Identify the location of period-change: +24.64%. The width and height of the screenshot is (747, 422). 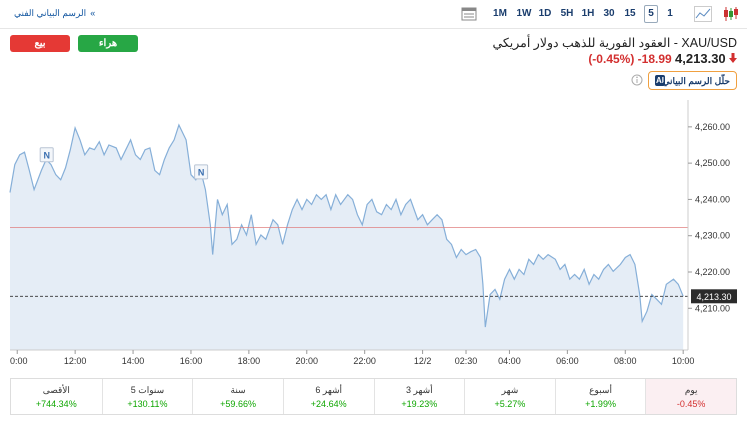
(328, 404).